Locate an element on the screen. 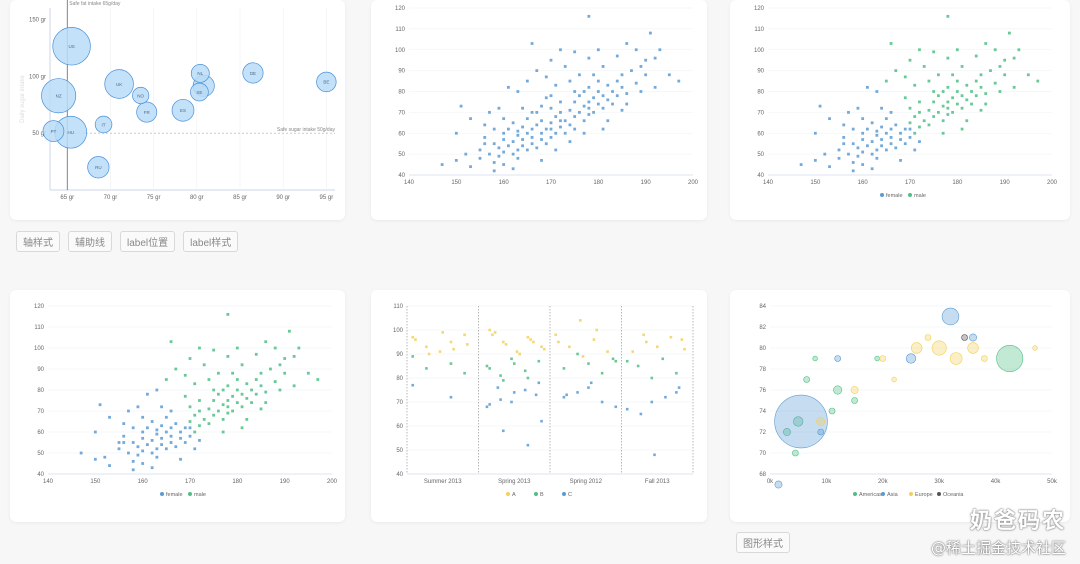  x-tick-label: 160 is located at coordinates (504, 183).